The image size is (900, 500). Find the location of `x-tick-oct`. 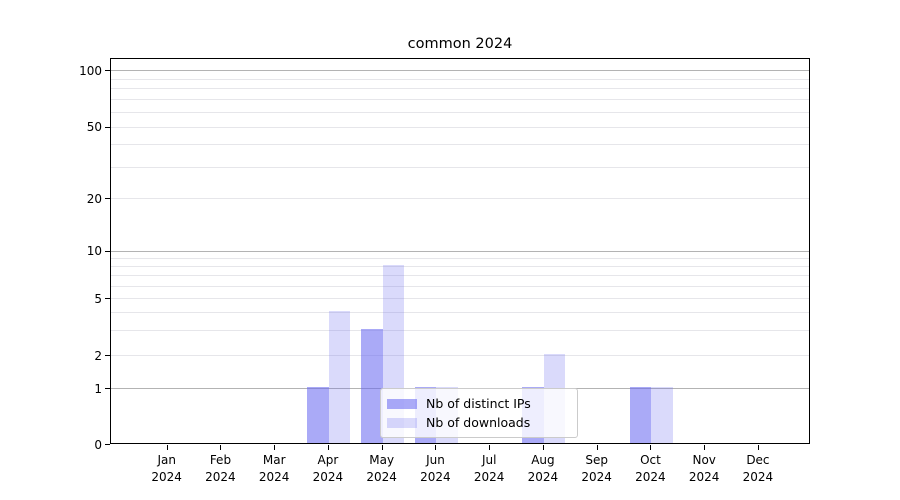

x-tick-oct is located at coordinates (651, 447).